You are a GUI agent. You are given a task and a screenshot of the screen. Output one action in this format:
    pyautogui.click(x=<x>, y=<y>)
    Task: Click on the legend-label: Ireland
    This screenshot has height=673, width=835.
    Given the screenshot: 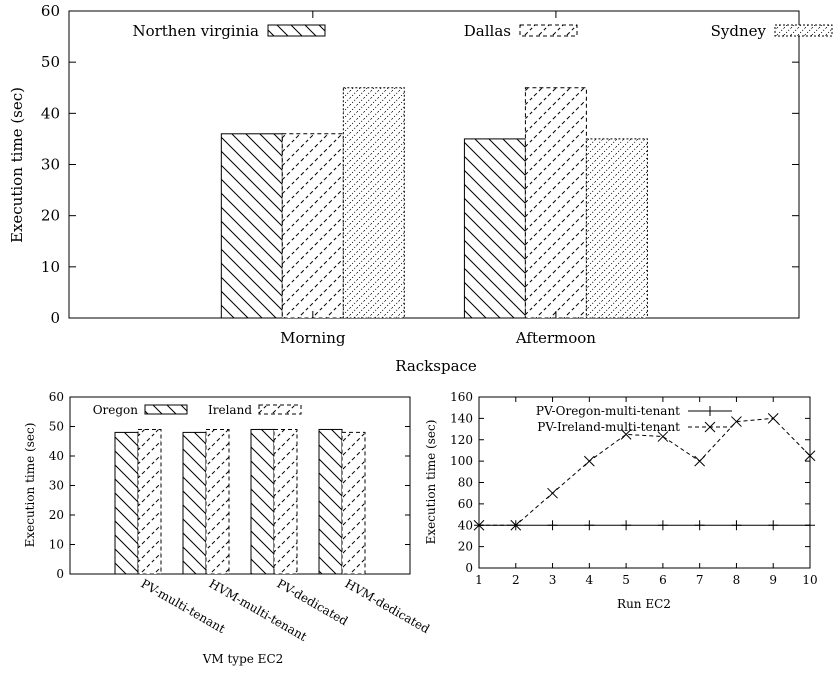 What is the action you would take?
    pyautogui.click(x=230, y=410)
    